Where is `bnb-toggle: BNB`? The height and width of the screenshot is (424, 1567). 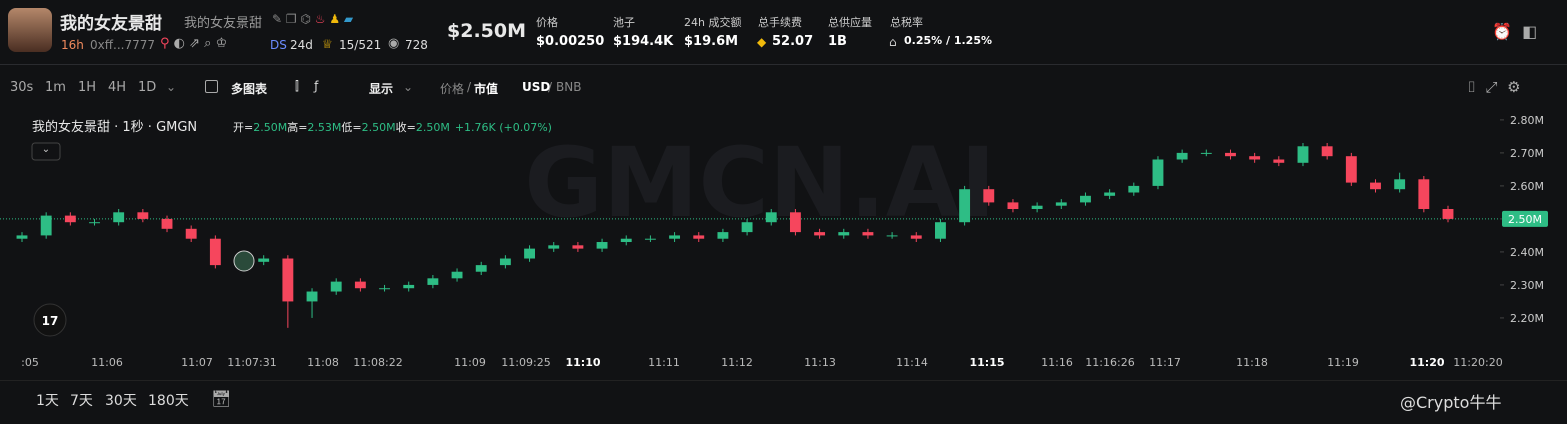
bnb-toggle: BNB is located at coordinates (569, 87).